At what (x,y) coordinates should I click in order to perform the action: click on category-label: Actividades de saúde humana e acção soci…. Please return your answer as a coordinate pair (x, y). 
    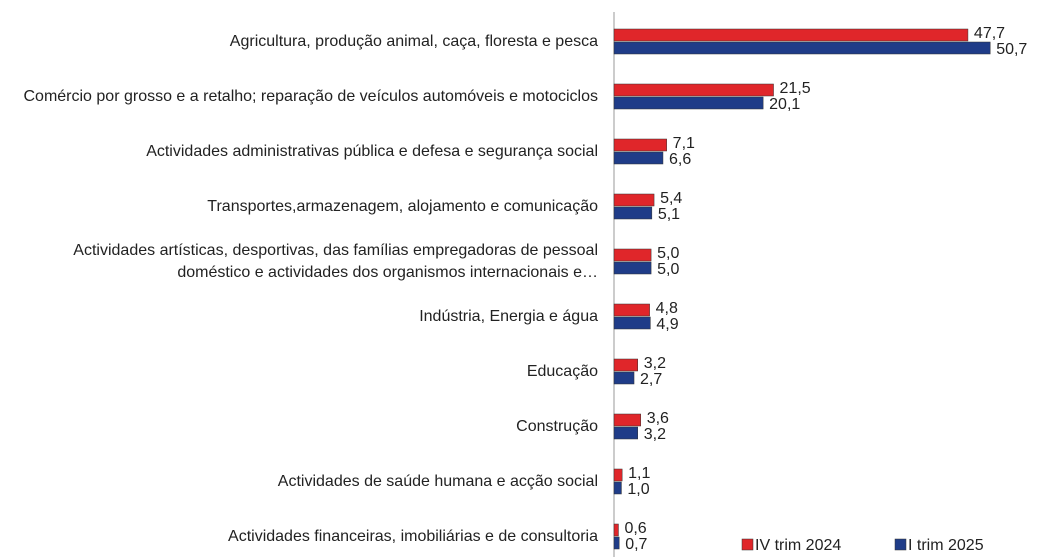
    Looking at the image, I should click on (437, 481).